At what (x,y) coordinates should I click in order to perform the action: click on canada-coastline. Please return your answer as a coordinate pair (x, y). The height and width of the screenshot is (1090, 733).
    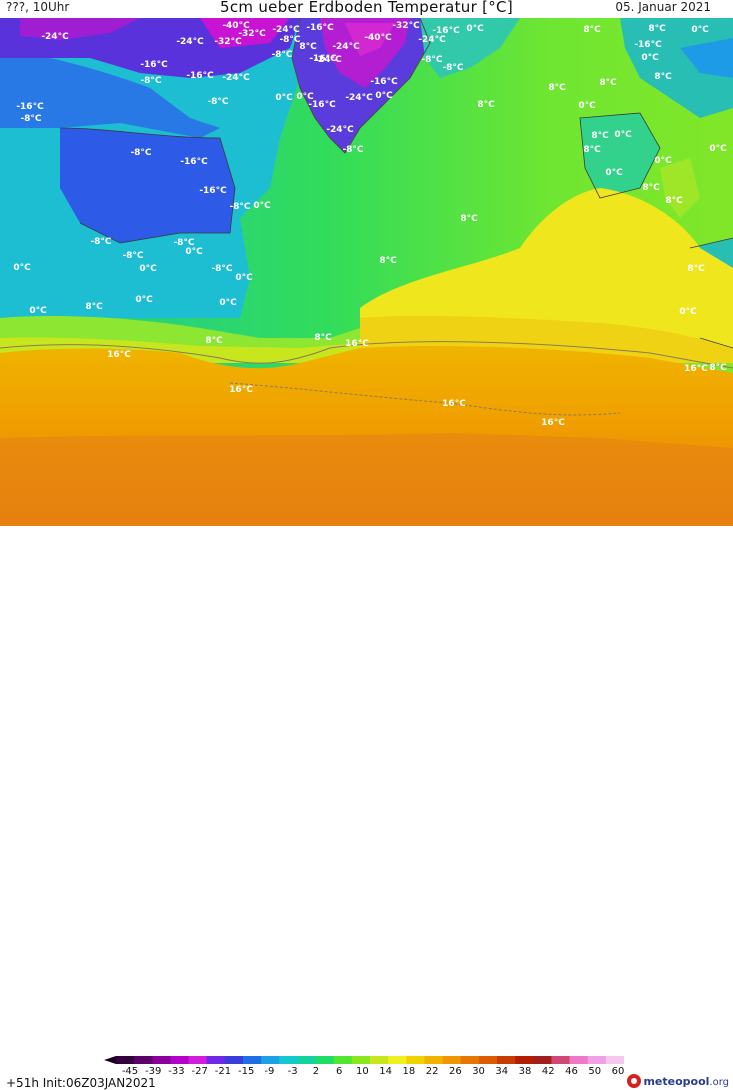
    Looking at the image, I should click on (147, 185).